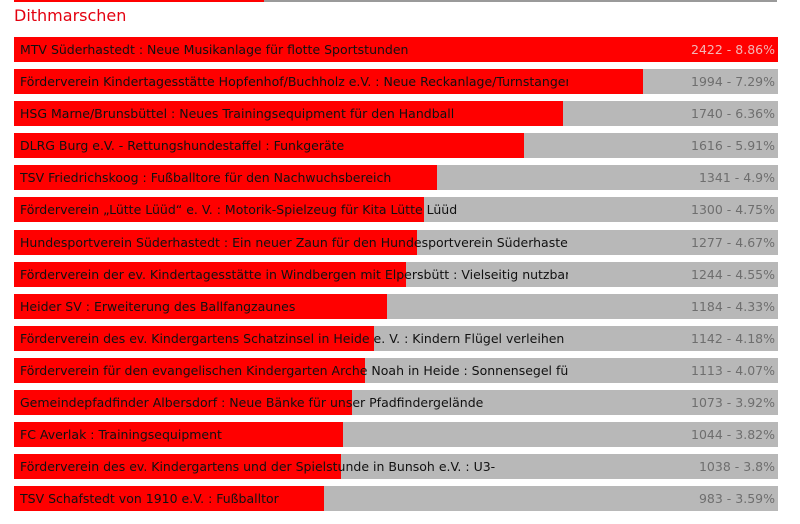 This screenshot has height=524, width=800. Describe the element at coordinates (139, 1) in the screenshot. I see `top-divider-accent` at that location.